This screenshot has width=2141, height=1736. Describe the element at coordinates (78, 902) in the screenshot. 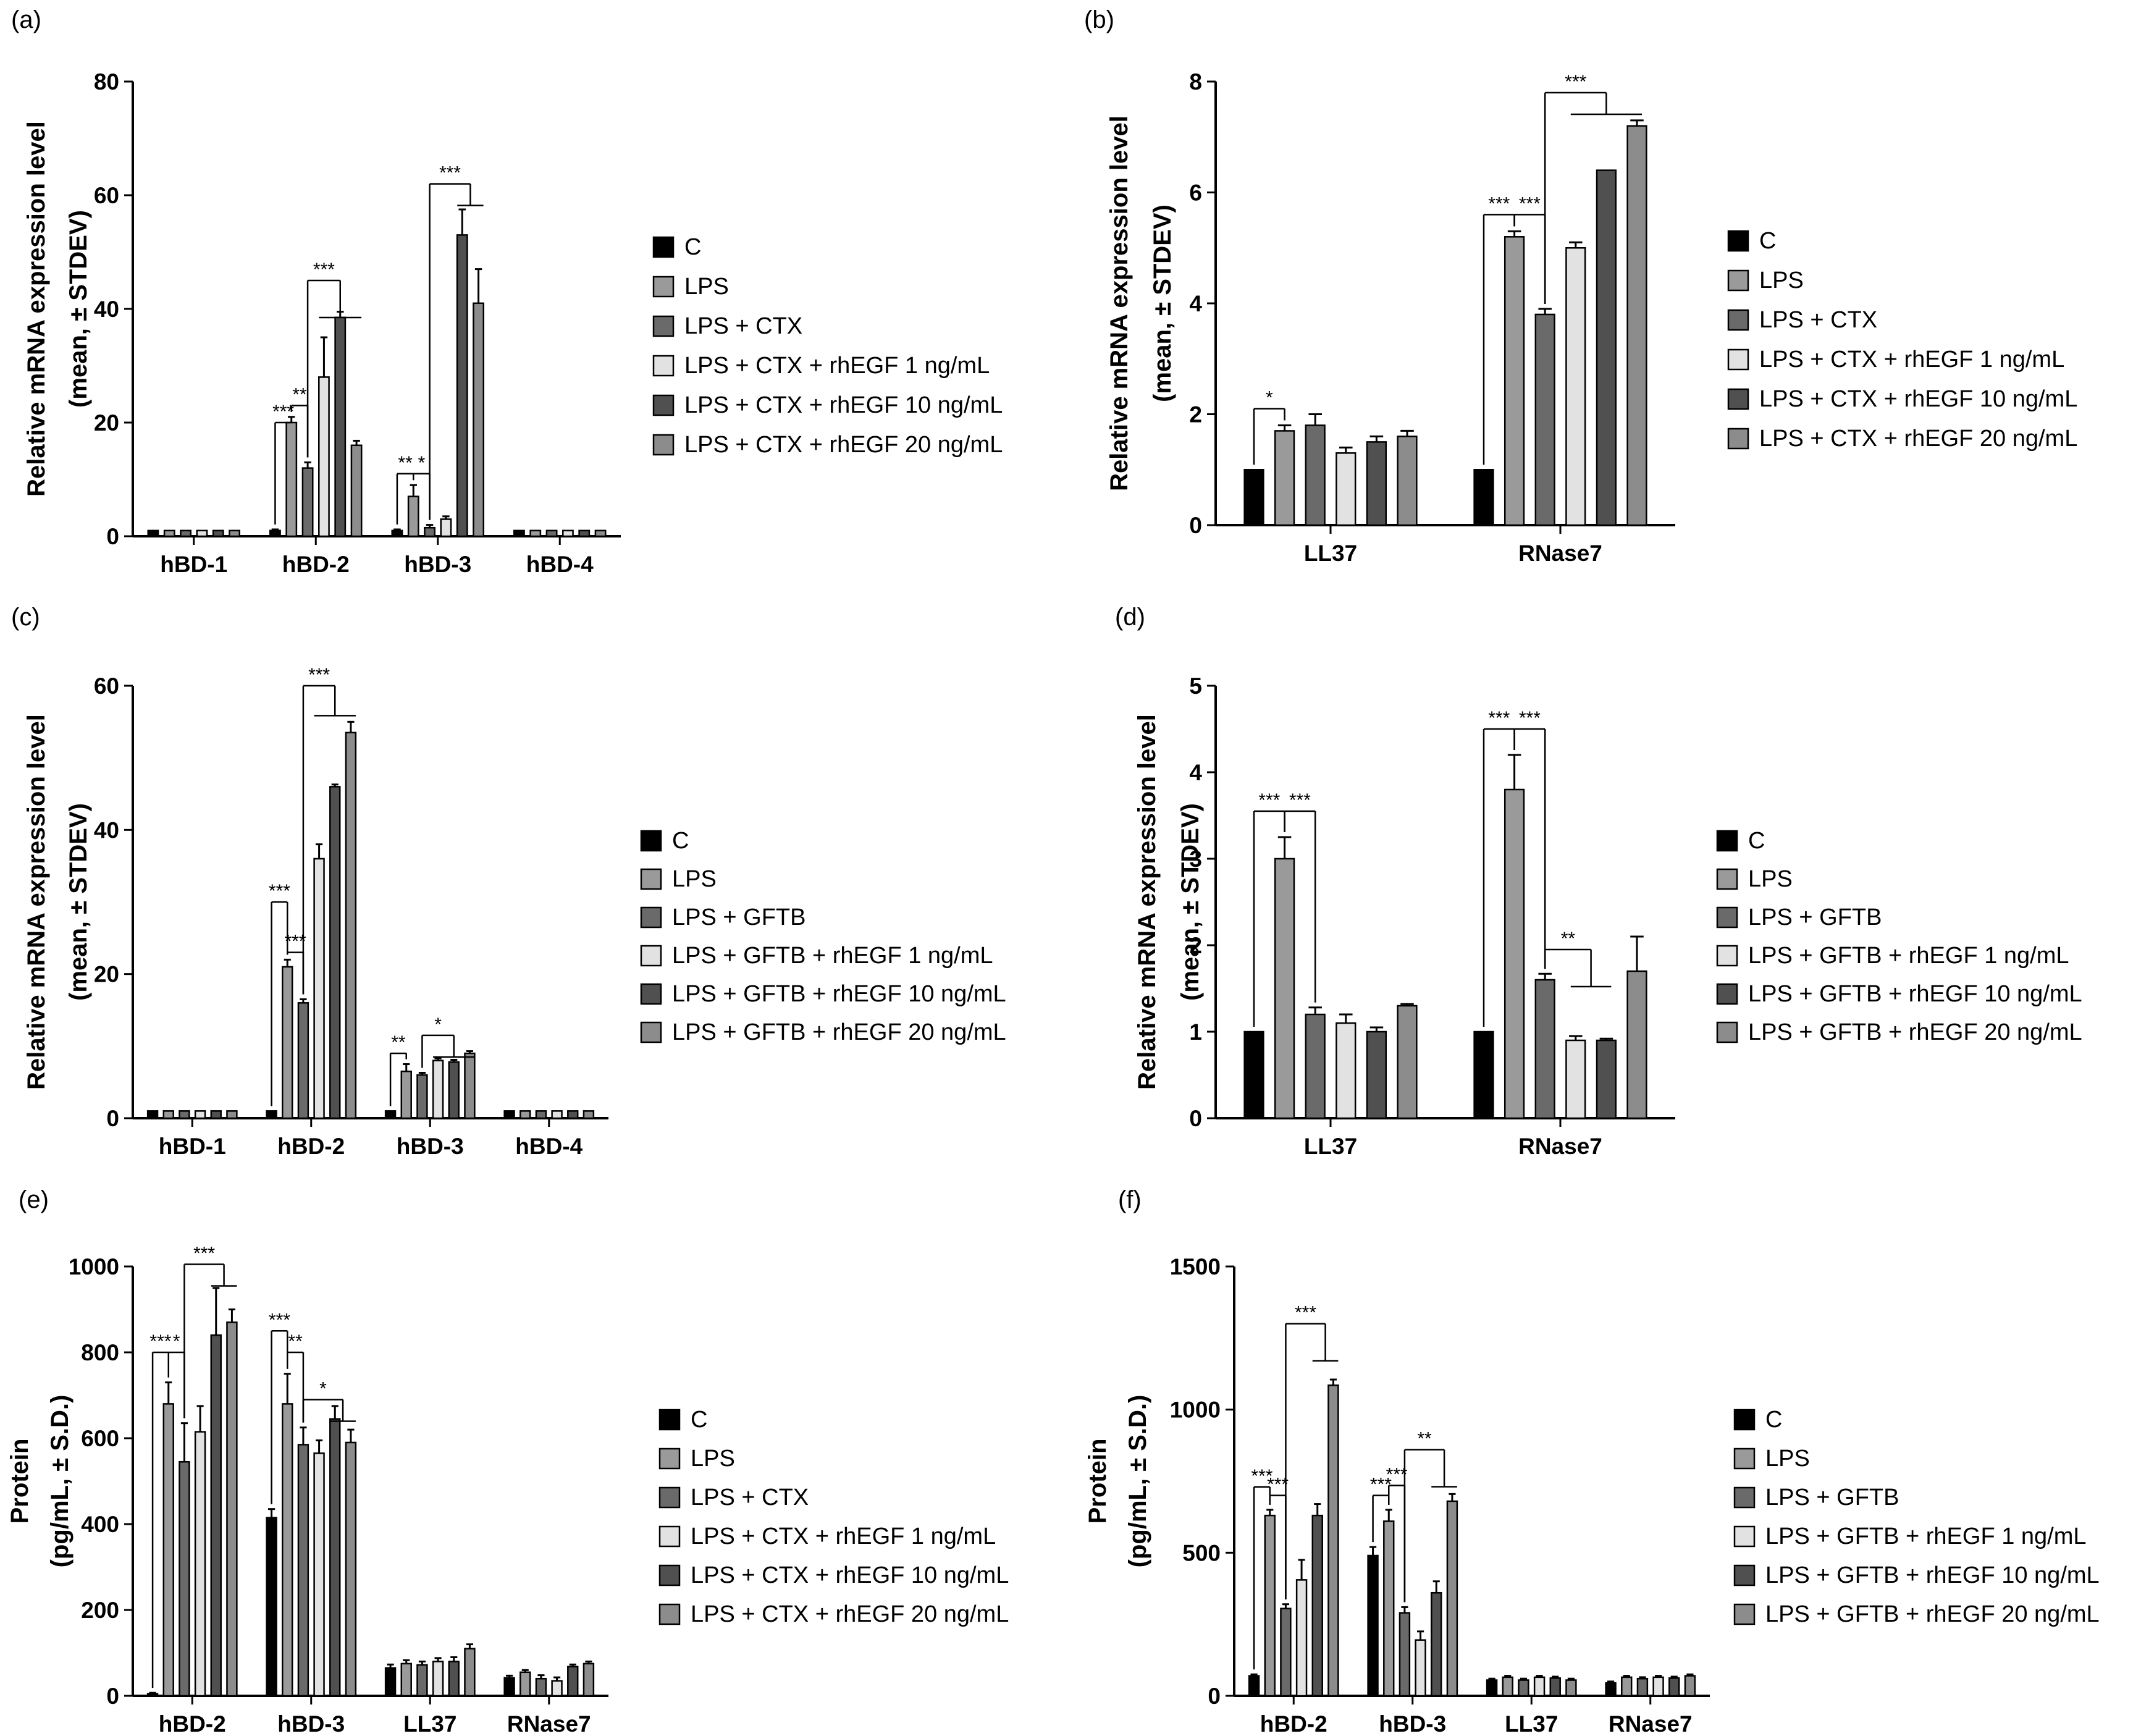

I see `y-axis-title: (mean, ± STDEV)` at that location.